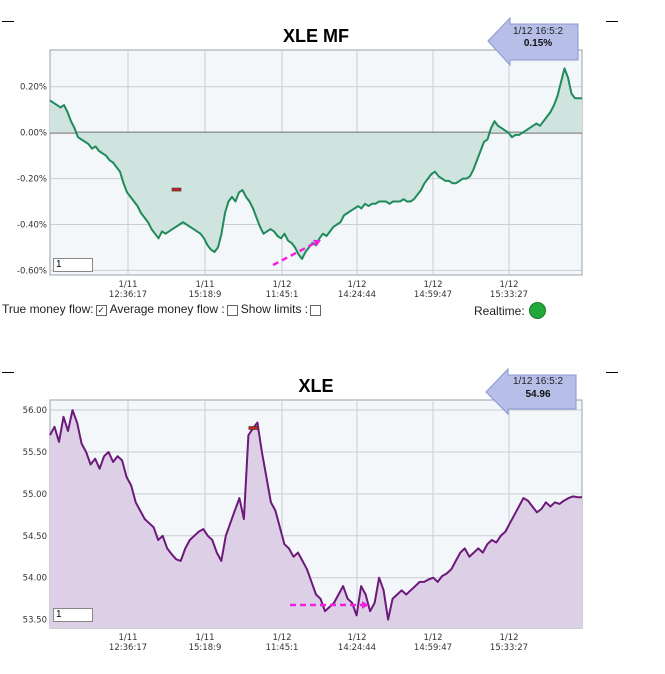  Describe the element at coordinates (315, 386) in the screenshot. I see `chart-title: XLE` at that location.